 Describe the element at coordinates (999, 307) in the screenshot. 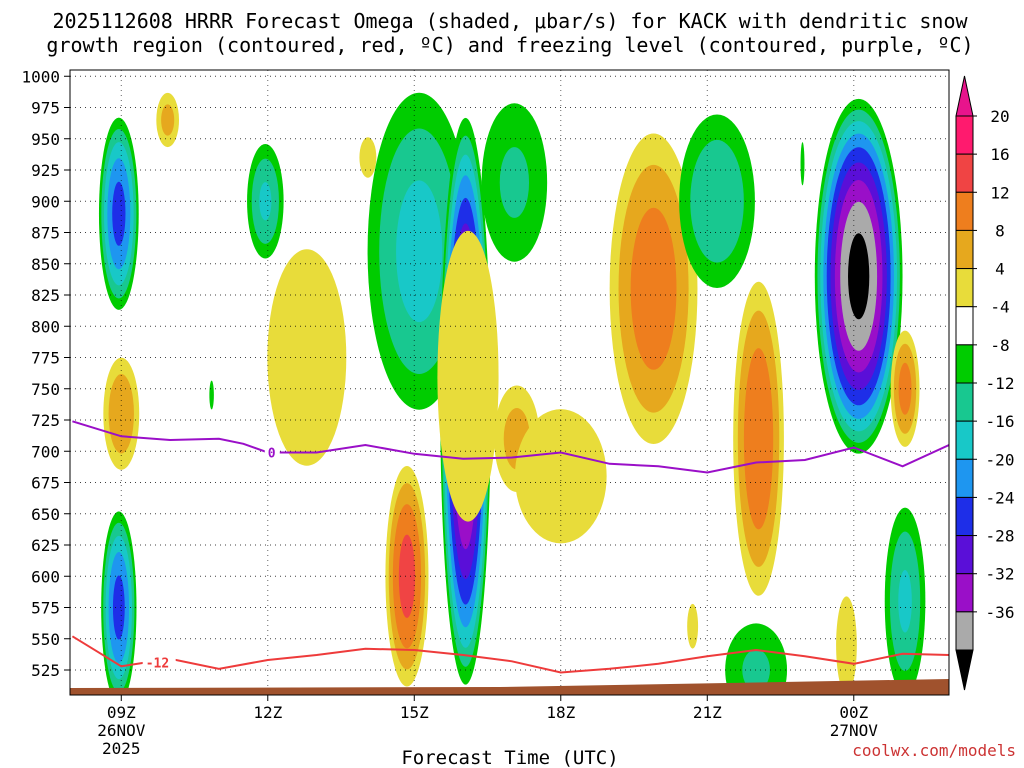

I see `colorbar-label: -4` at that location.